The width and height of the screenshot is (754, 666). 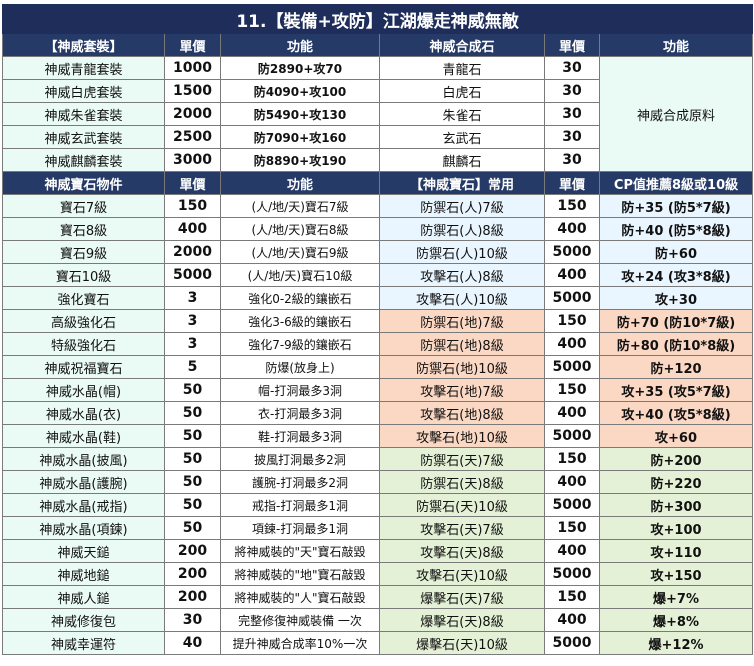 What do you see at coordinates (572, 183) in the screenshot?
I see `header-gem-price: 單價` at bounding box center [572, 183].